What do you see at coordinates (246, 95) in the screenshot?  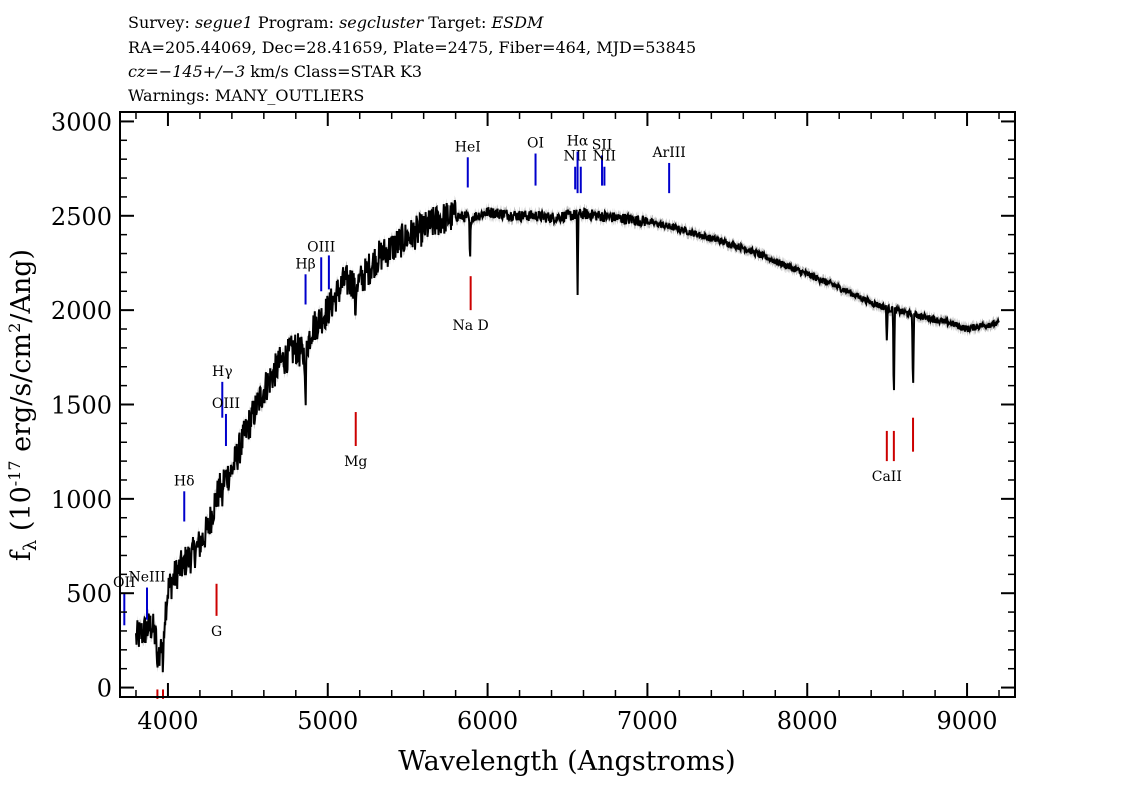 I see `header-line-4: Warnings: MANY_OUTLIERS` at bounding box center [246, 95].